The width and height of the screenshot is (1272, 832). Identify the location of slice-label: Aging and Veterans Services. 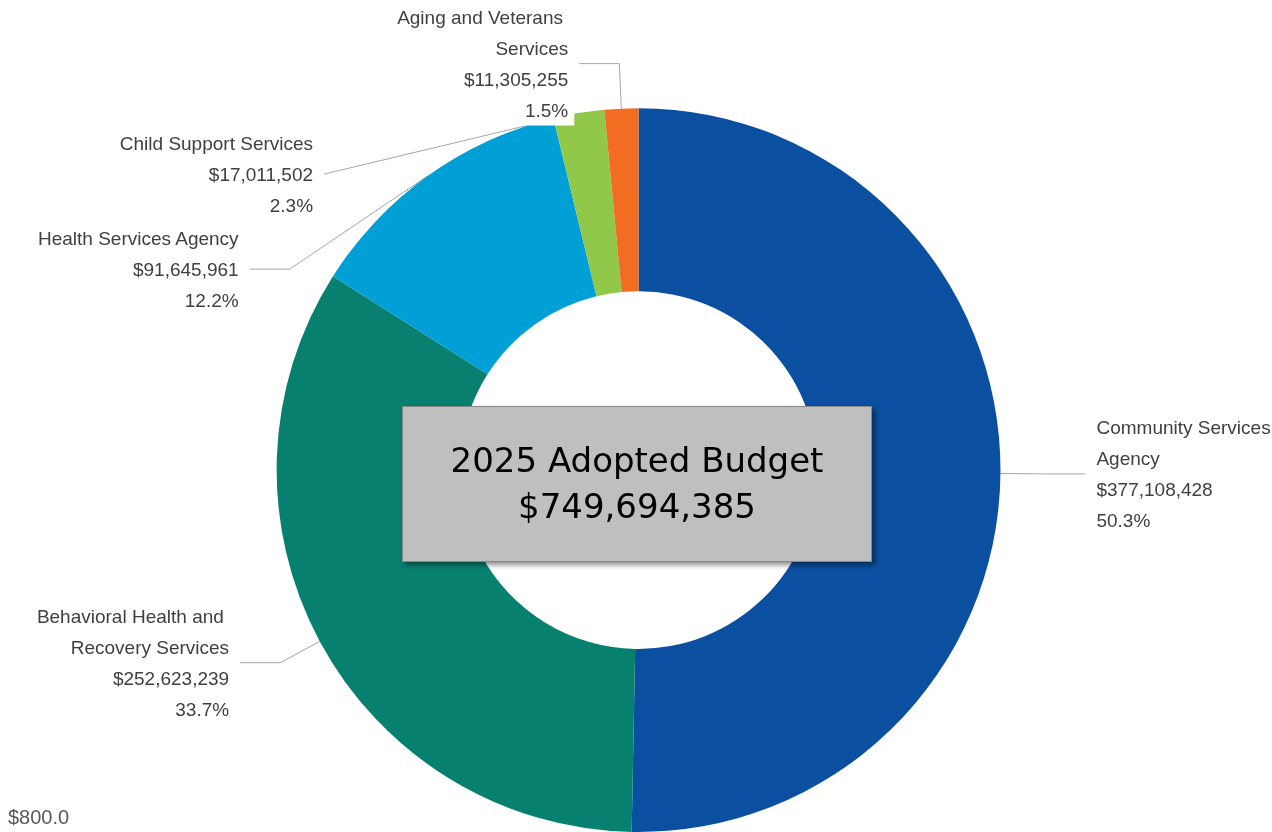
(483, 32).